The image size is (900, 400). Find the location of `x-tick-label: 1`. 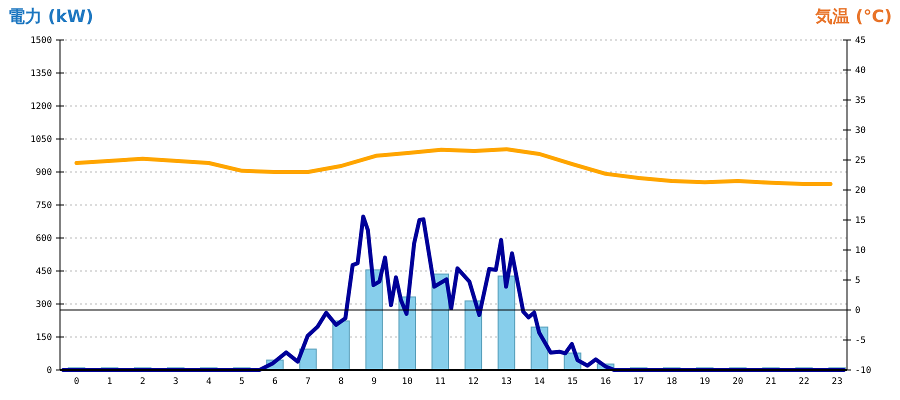

x-tick-label: 1 is located at coordinates (109, 382).